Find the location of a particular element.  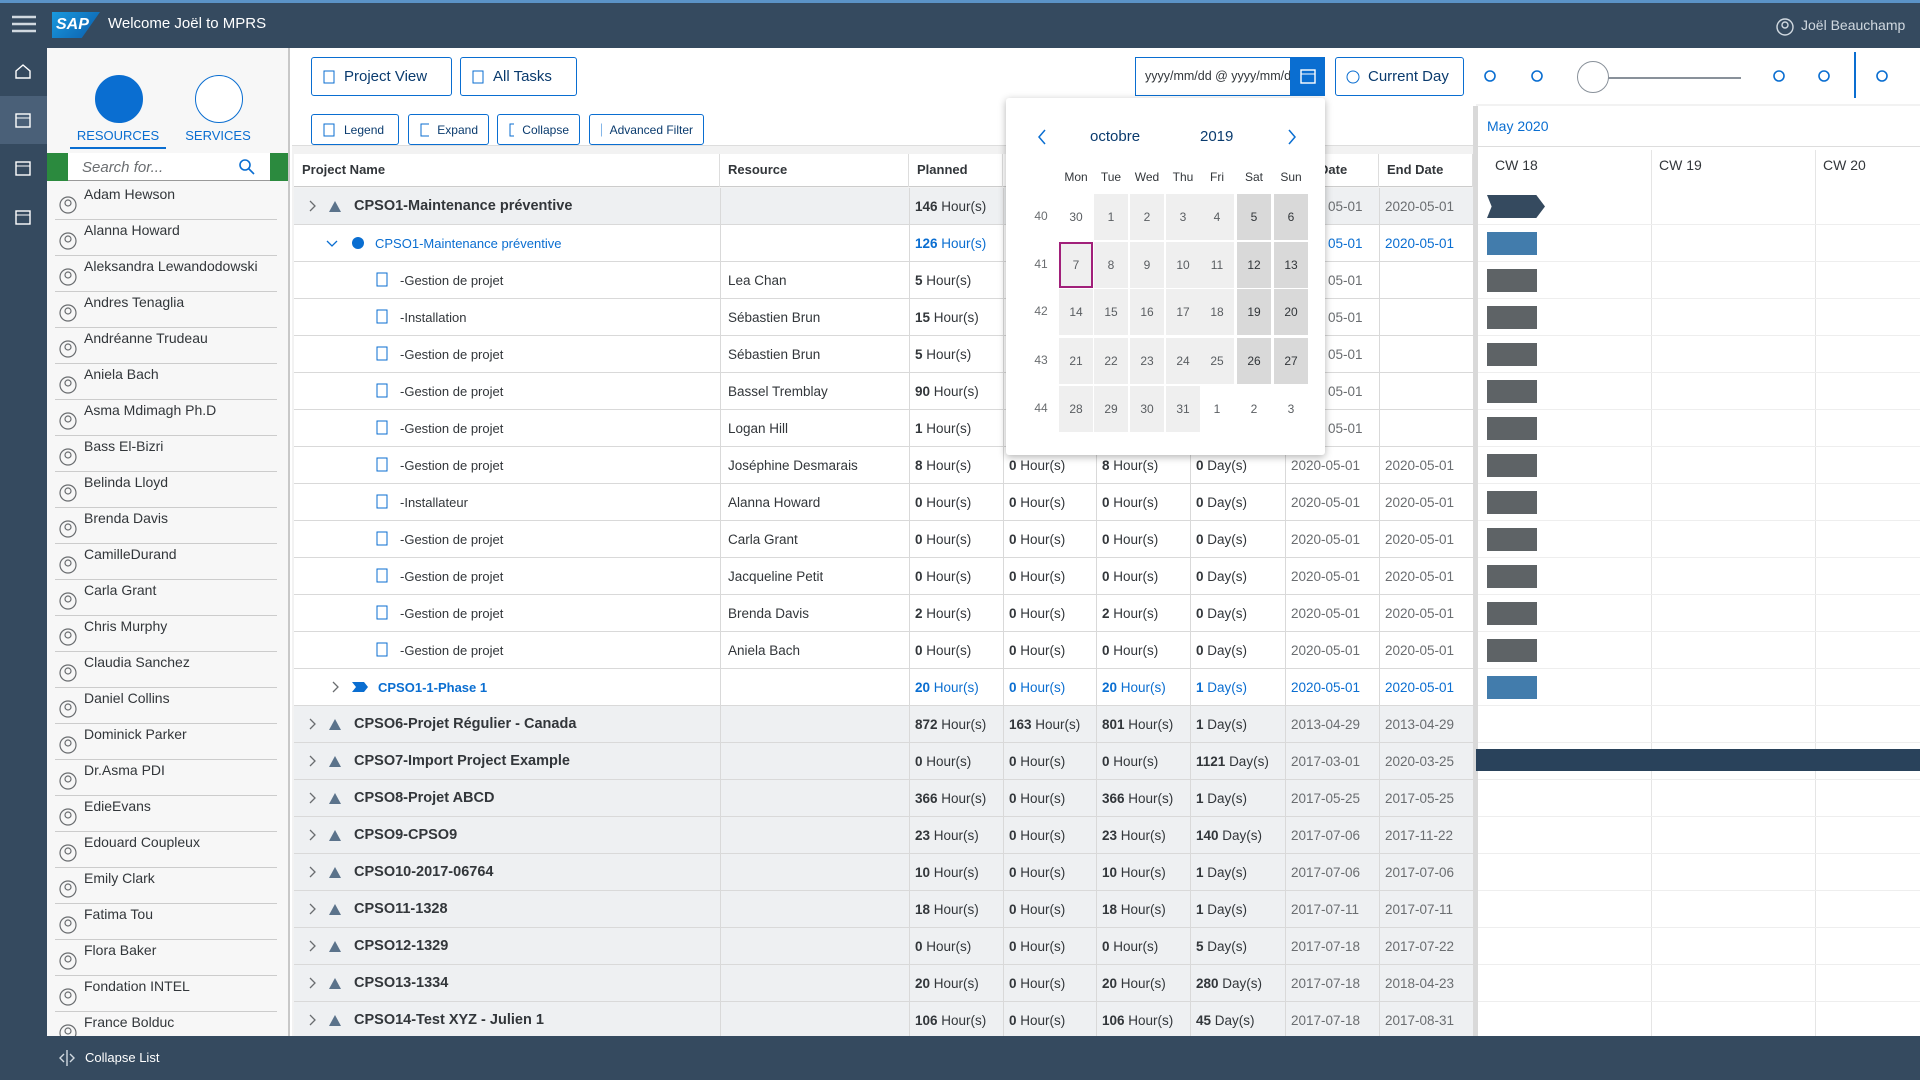

prev-month is located at coordinates (1044, 139).